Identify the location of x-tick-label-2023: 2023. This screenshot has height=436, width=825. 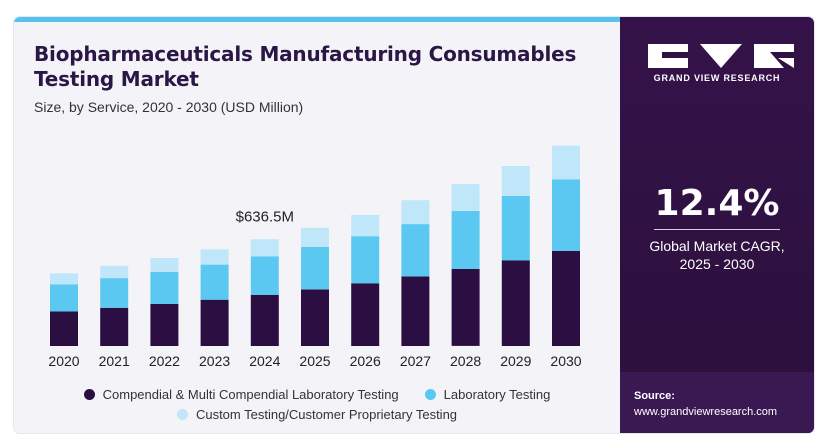
(214, 361).